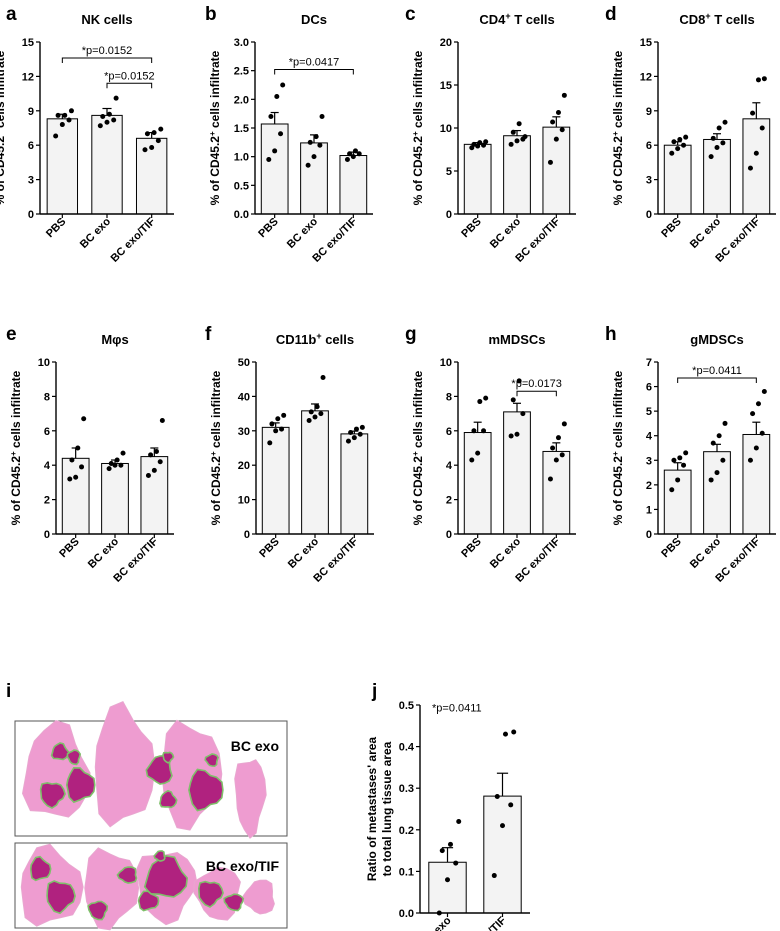  I want to click on y-tick-label: 2.5, so click(241, 72).